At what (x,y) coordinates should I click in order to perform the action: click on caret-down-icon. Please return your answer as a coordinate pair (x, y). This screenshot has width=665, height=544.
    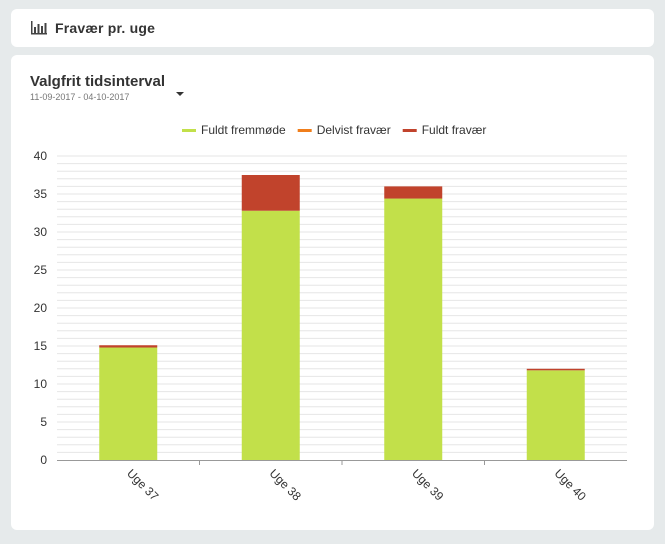
    Looking at the image, I should click on (180, 94).